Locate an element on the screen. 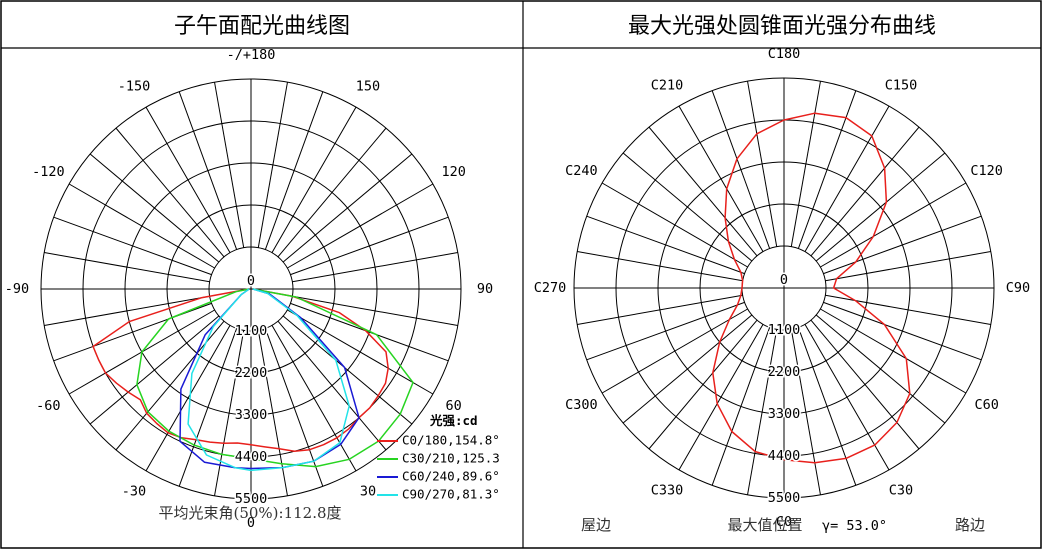  left-radial-labels: 0 1100 2200 3300 4400 5500 is located at coordinates (251, 390).